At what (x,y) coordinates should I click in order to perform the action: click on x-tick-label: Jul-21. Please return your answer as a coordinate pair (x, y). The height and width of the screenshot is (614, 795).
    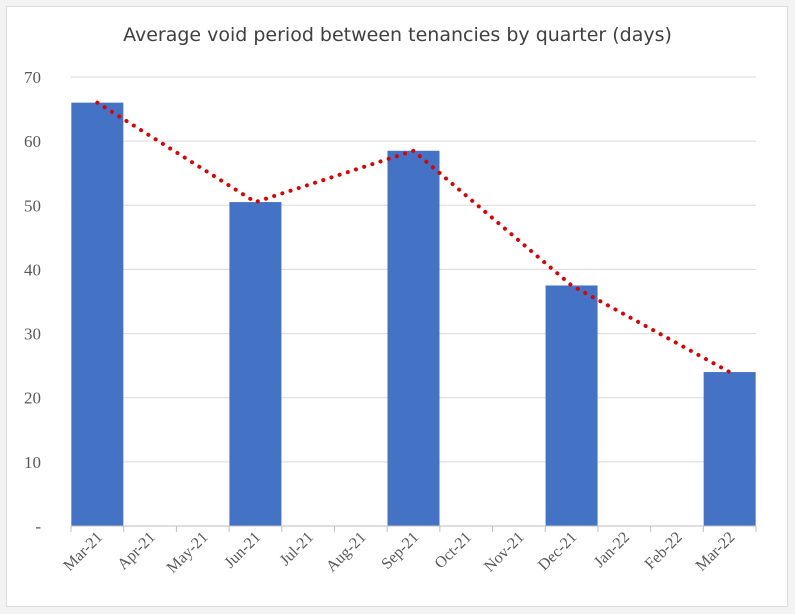
    Looking at the image, I should click on (297, 549).